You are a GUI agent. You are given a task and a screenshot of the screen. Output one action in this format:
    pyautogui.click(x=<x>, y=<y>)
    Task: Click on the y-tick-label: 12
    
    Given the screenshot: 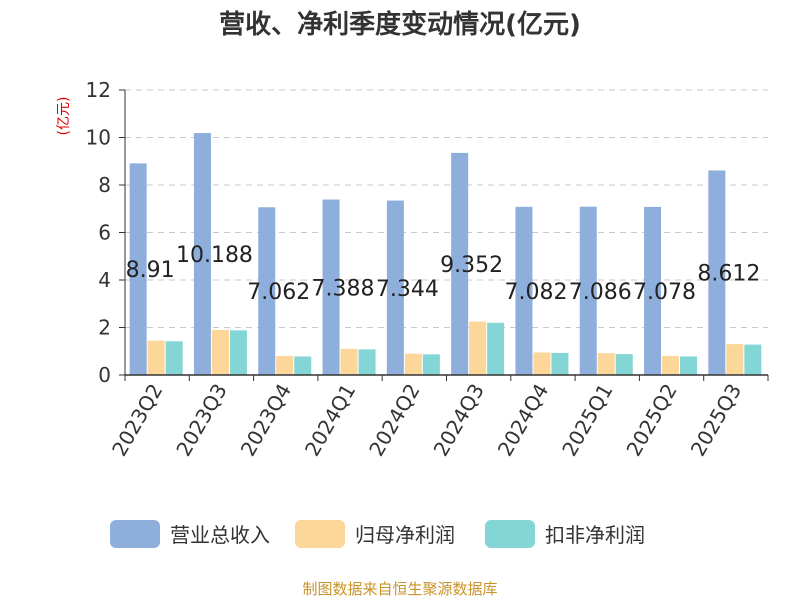 What is the action you would take?
    pyautogui.click(x=98, y=90)
    